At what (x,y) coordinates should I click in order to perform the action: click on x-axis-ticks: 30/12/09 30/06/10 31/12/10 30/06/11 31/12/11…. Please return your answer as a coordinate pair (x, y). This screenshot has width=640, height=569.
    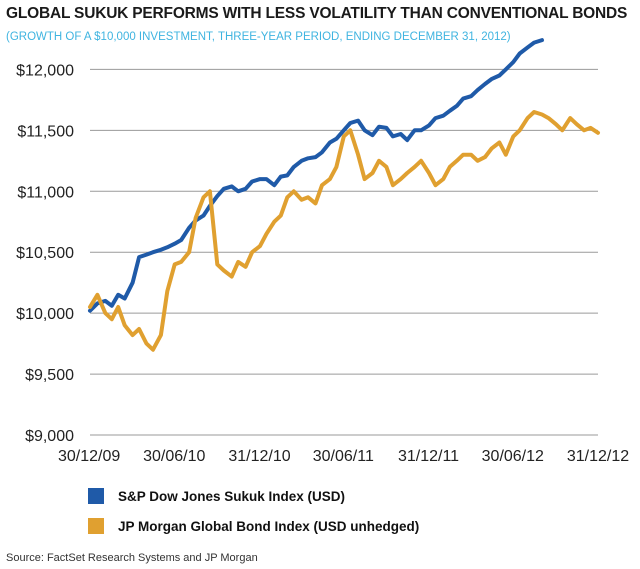
    Looking at the image, I should click on (343, 456).